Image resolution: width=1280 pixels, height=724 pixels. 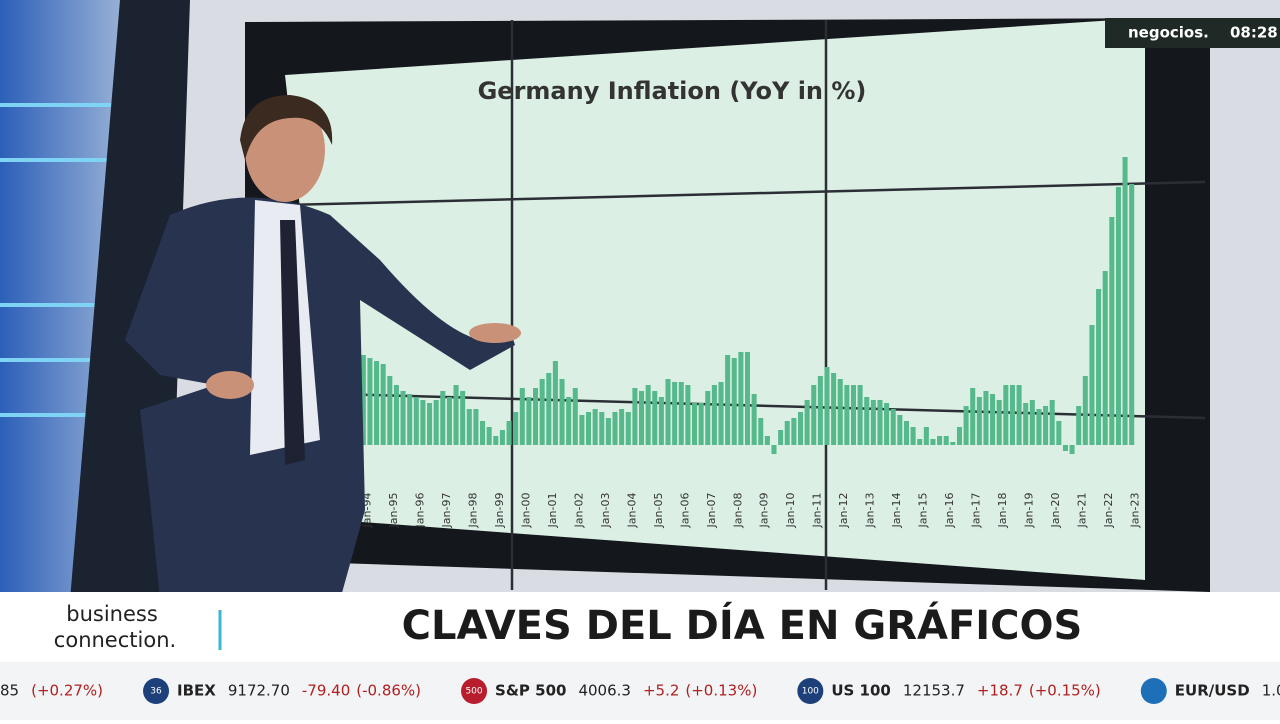 I want to click on bug-box, so click(x=1192, y=33).